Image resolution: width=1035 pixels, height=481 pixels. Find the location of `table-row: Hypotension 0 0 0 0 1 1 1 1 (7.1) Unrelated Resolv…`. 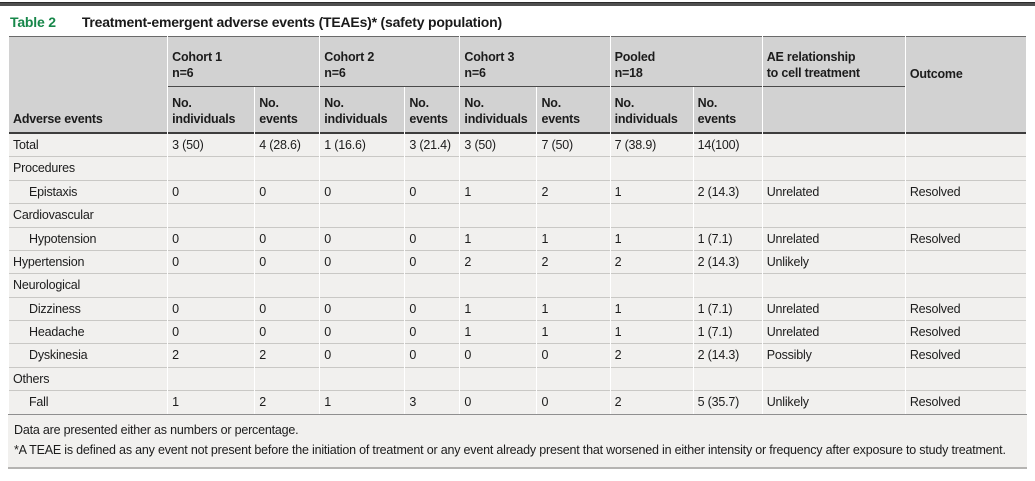

table-row: Hypotension 0 0 0 0 1 1 1 1 (7.1) Unrelated Resolv… is located at coordinates (517, 238).